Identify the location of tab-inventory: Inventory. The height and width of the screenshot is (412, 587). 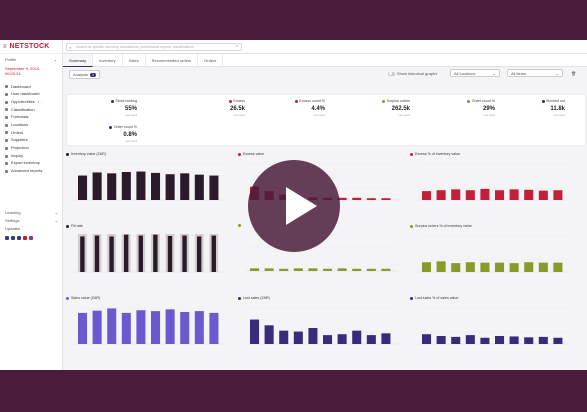
(108, 60).